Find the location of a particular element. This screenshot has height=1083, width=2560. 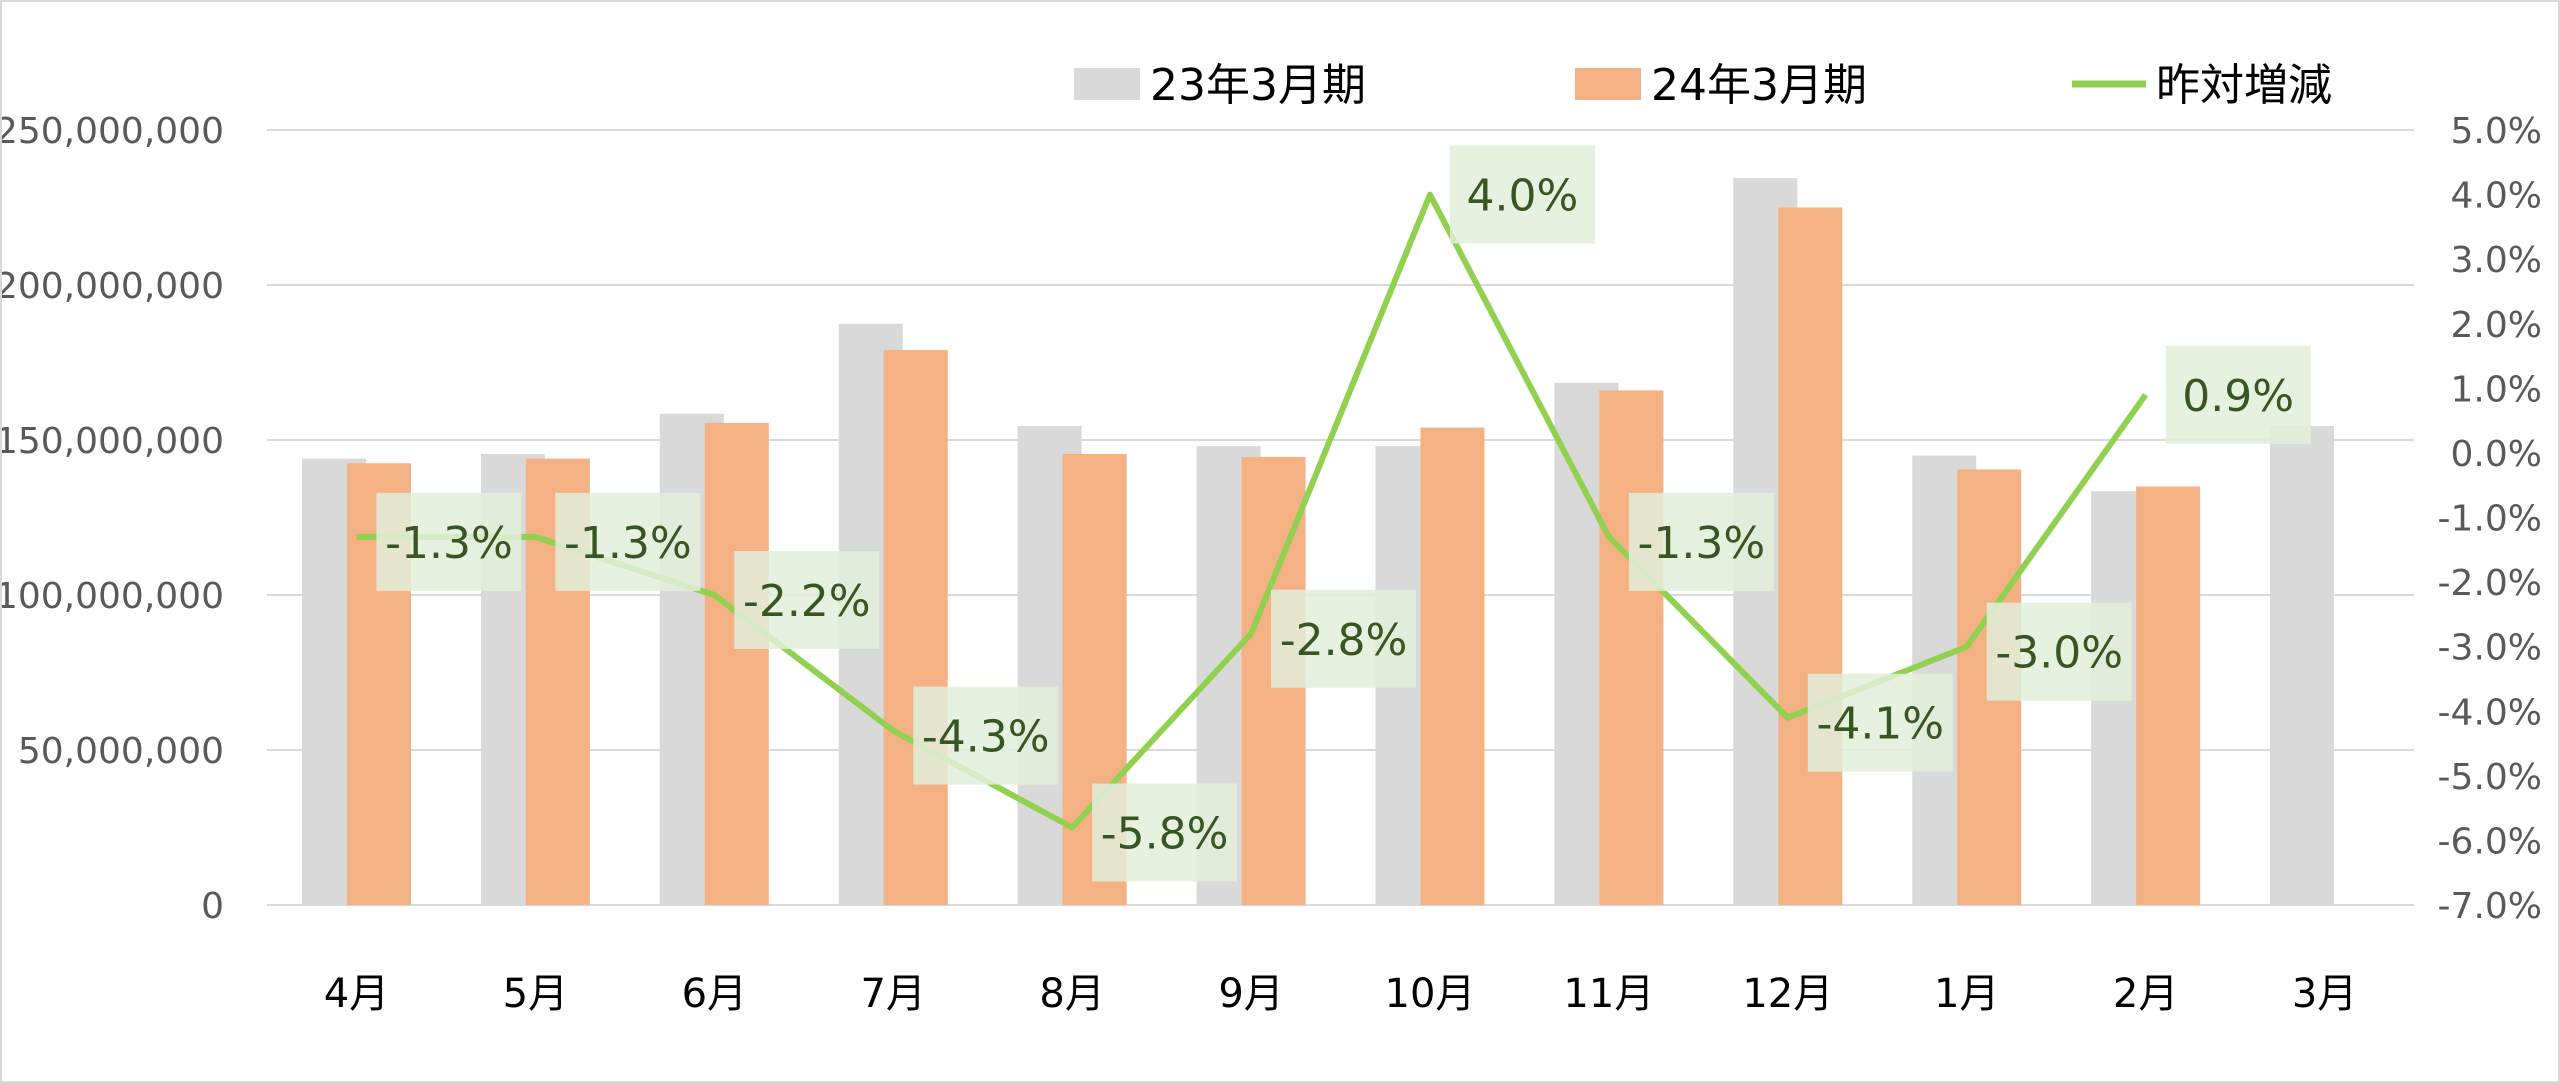

data-label: -4.3% is located at coordinates (986, 737).